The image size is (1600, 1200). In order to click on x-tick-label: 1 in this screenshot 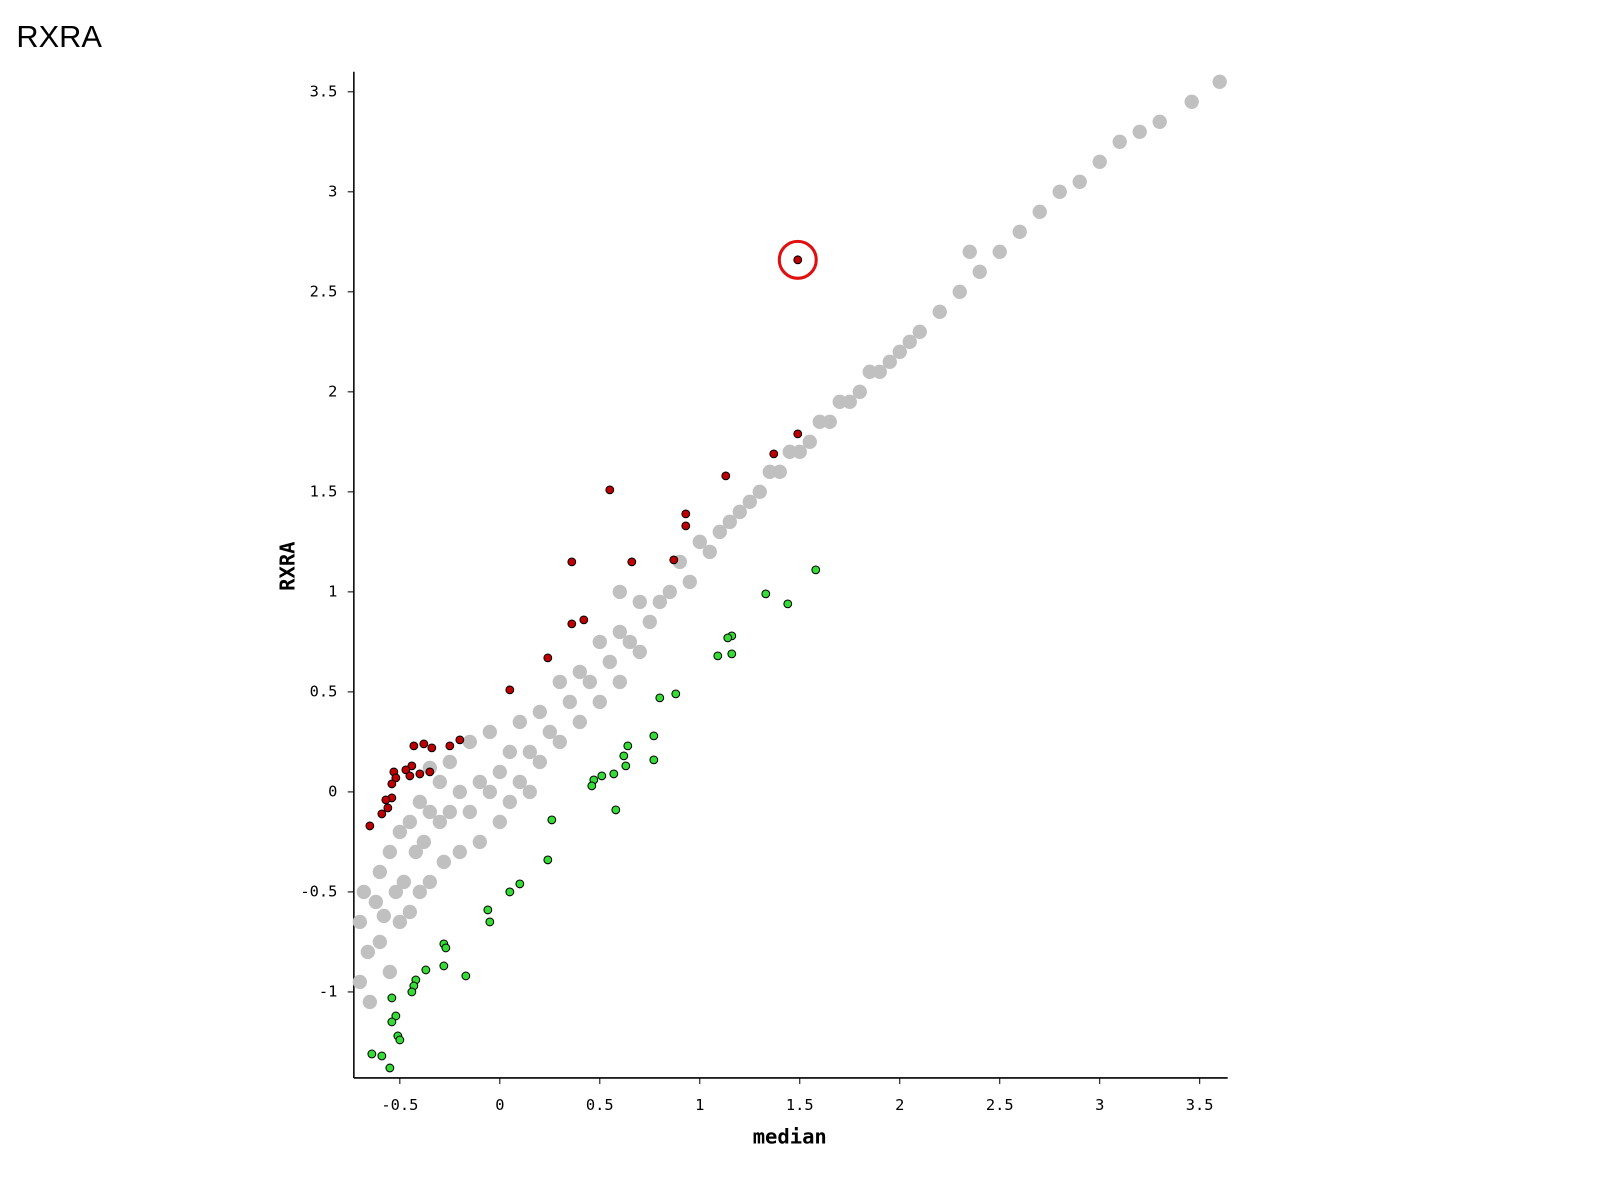, I will do `click(699, 1105)`.